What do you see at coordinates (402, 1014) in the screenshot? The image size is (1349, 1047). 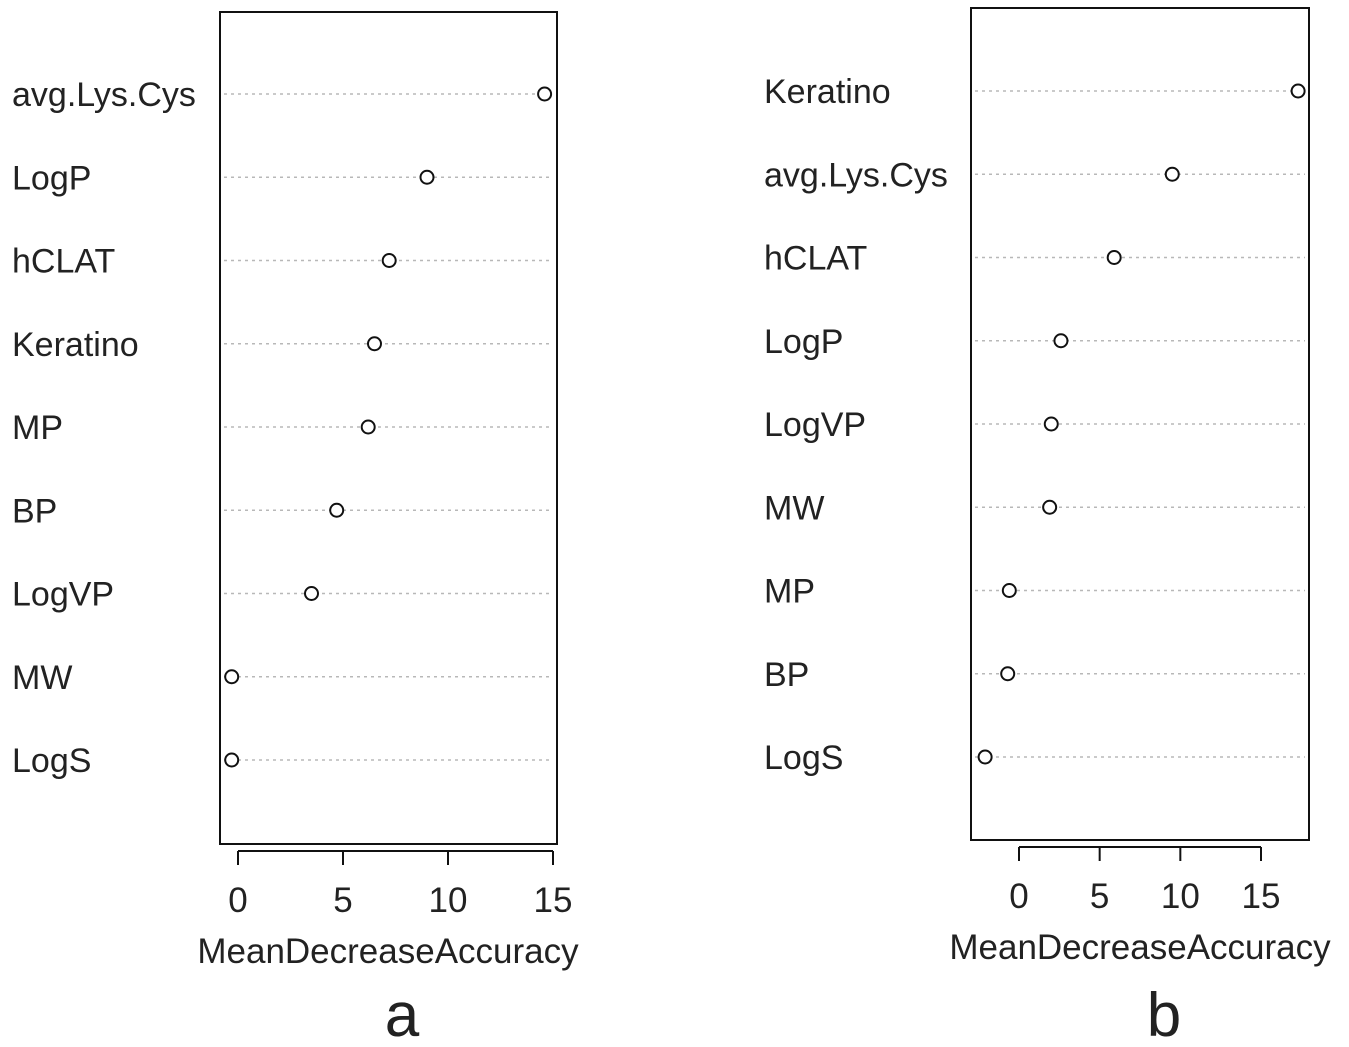 I see `panel-label: a` at bounding box center [402, 1014].